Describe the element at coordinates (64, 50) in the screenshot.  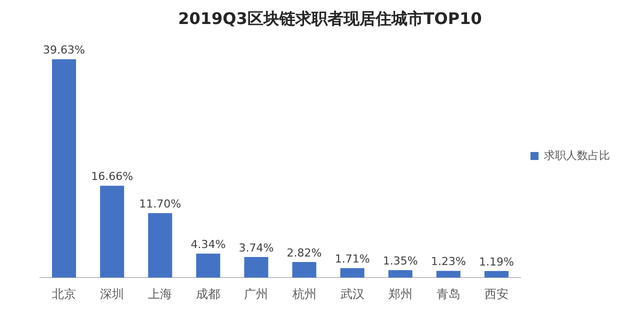
I see `data-label: 39.63%` at that location.